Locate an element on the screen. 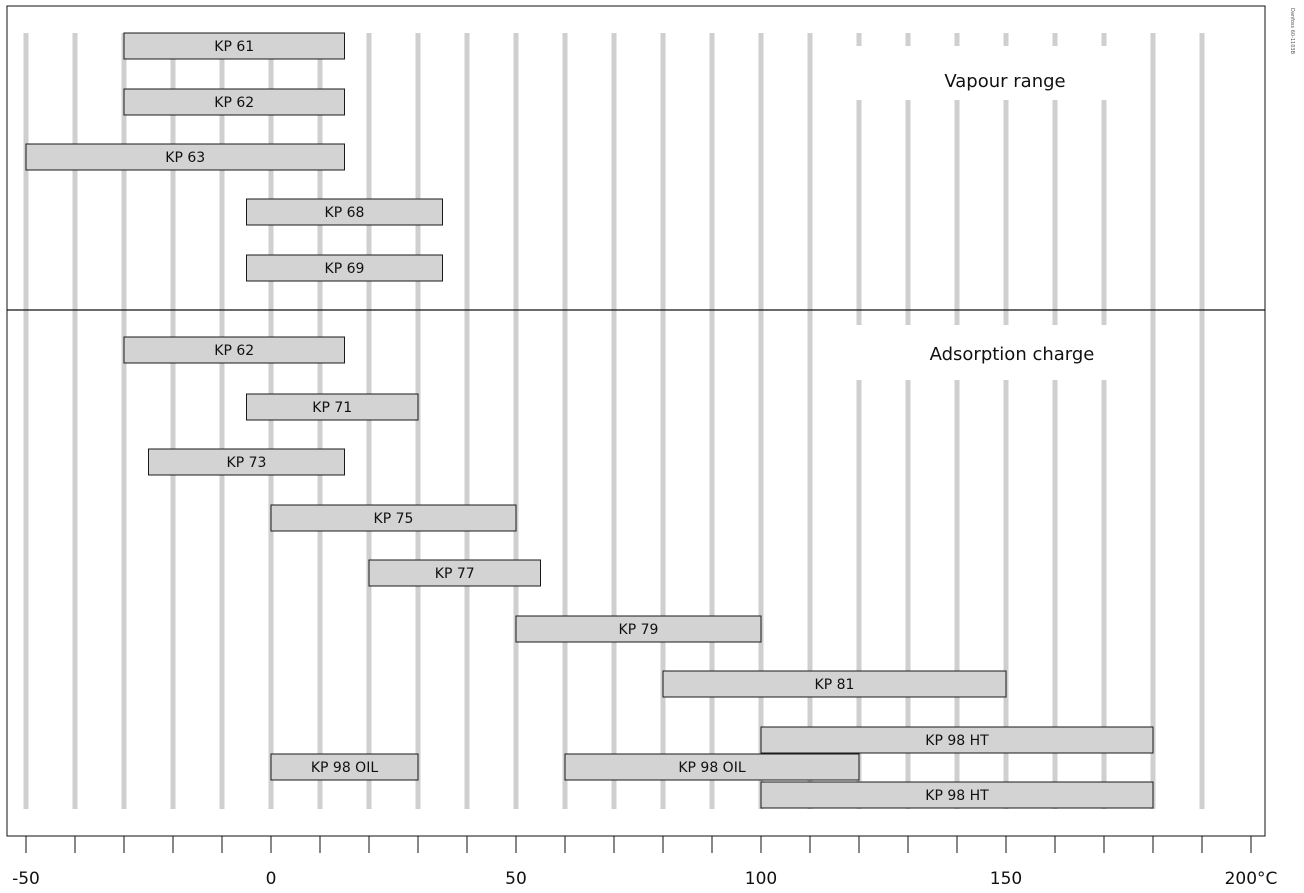  bar-kp-79: KP 79 is located at coordinates (638, 629).